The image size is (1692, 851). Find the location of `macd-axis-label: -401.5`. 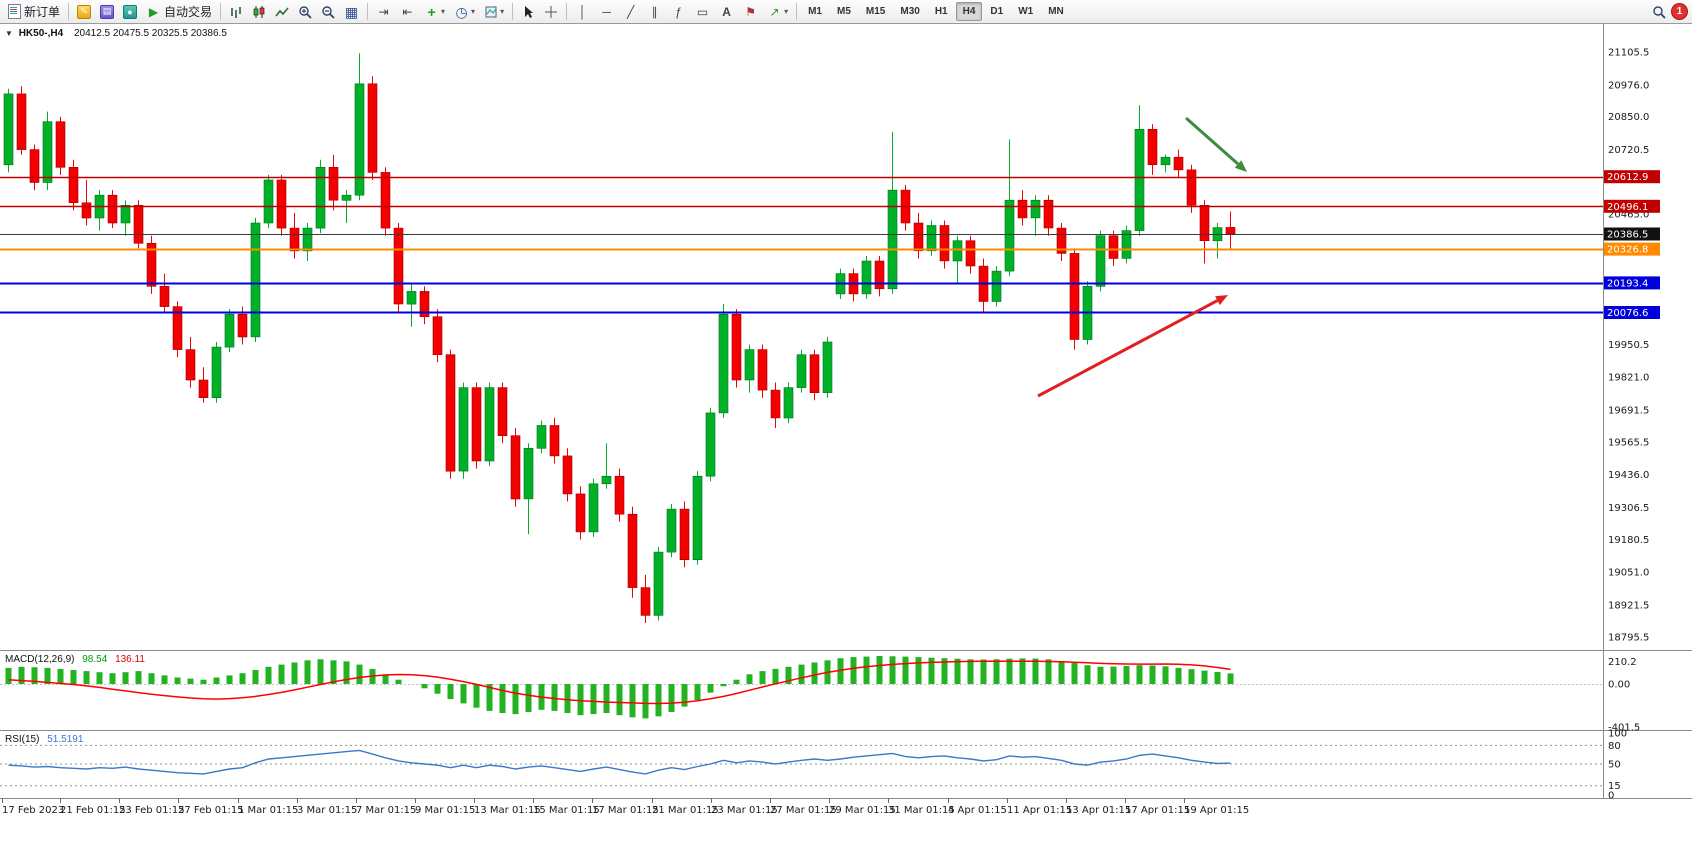

macd-axis-label: -401.5 is located at coordinates (1624, 728).